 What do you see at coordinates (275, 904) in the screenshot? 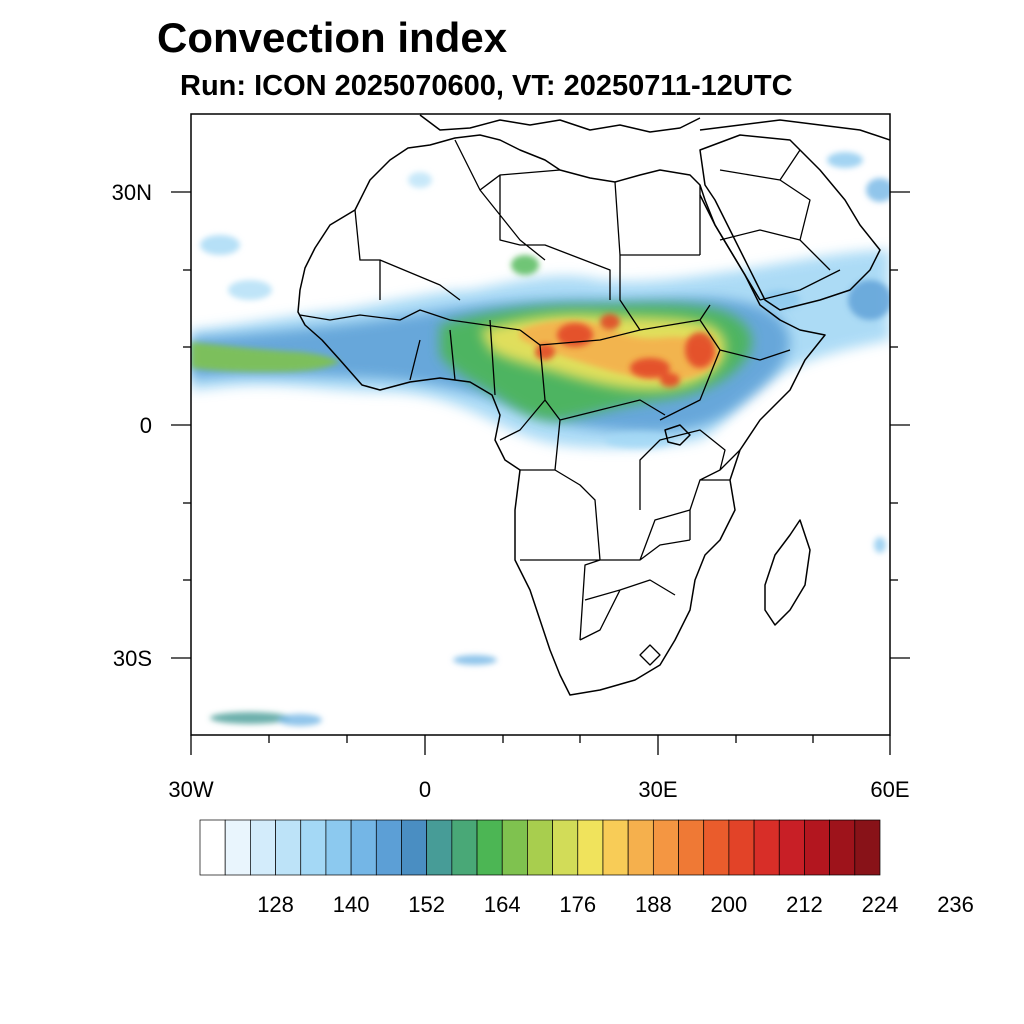
I see `colorbar-label: 128` at bounding box center [275, 904].